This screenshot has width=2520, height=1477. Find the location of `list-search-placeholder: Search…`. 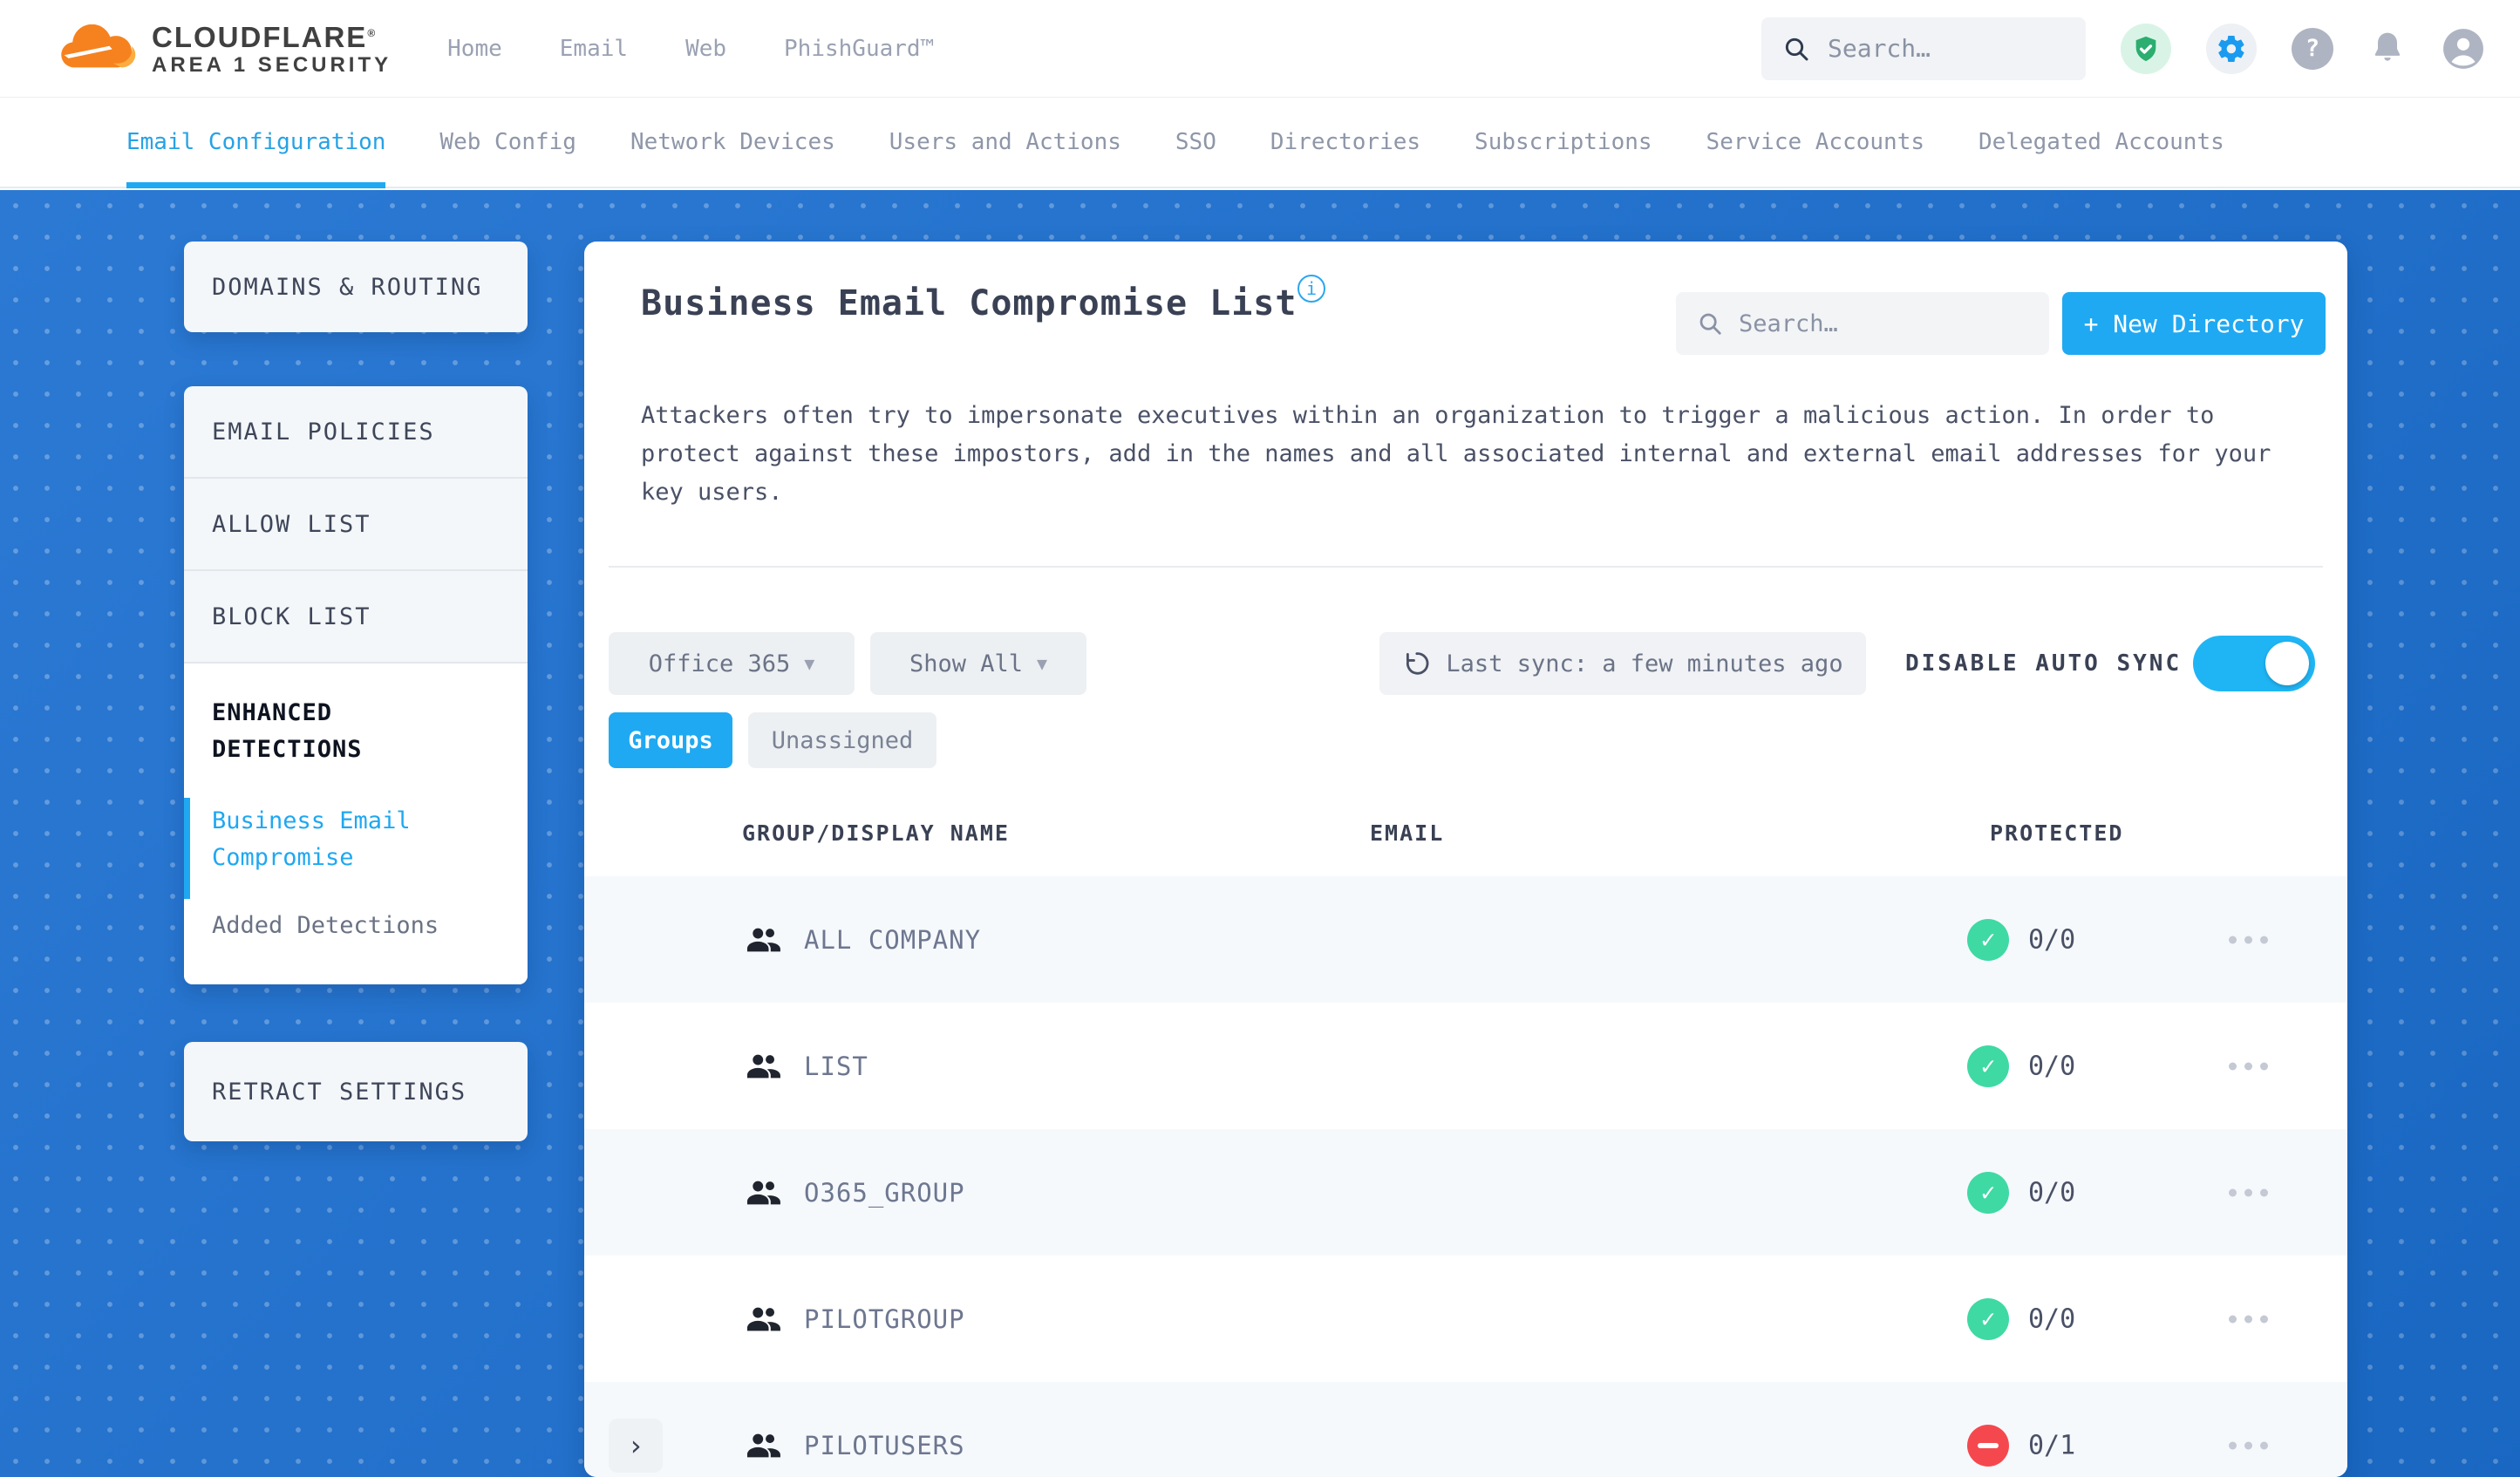

list-search-placeholder: Search… is located at coordinates (1788, 324).